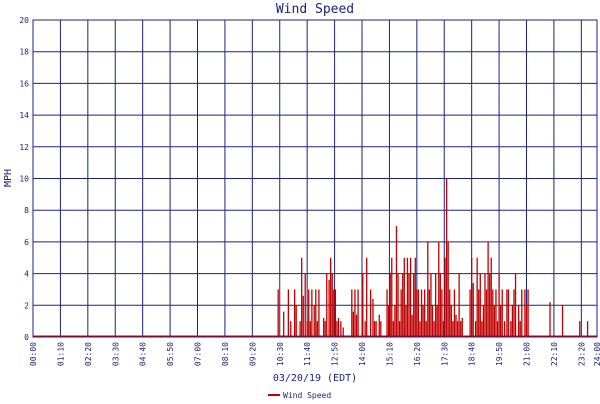 Image resolution: width=600 pixels, height=404 pixels. I want to click on y-tick-label: 16, so click(24, 83).